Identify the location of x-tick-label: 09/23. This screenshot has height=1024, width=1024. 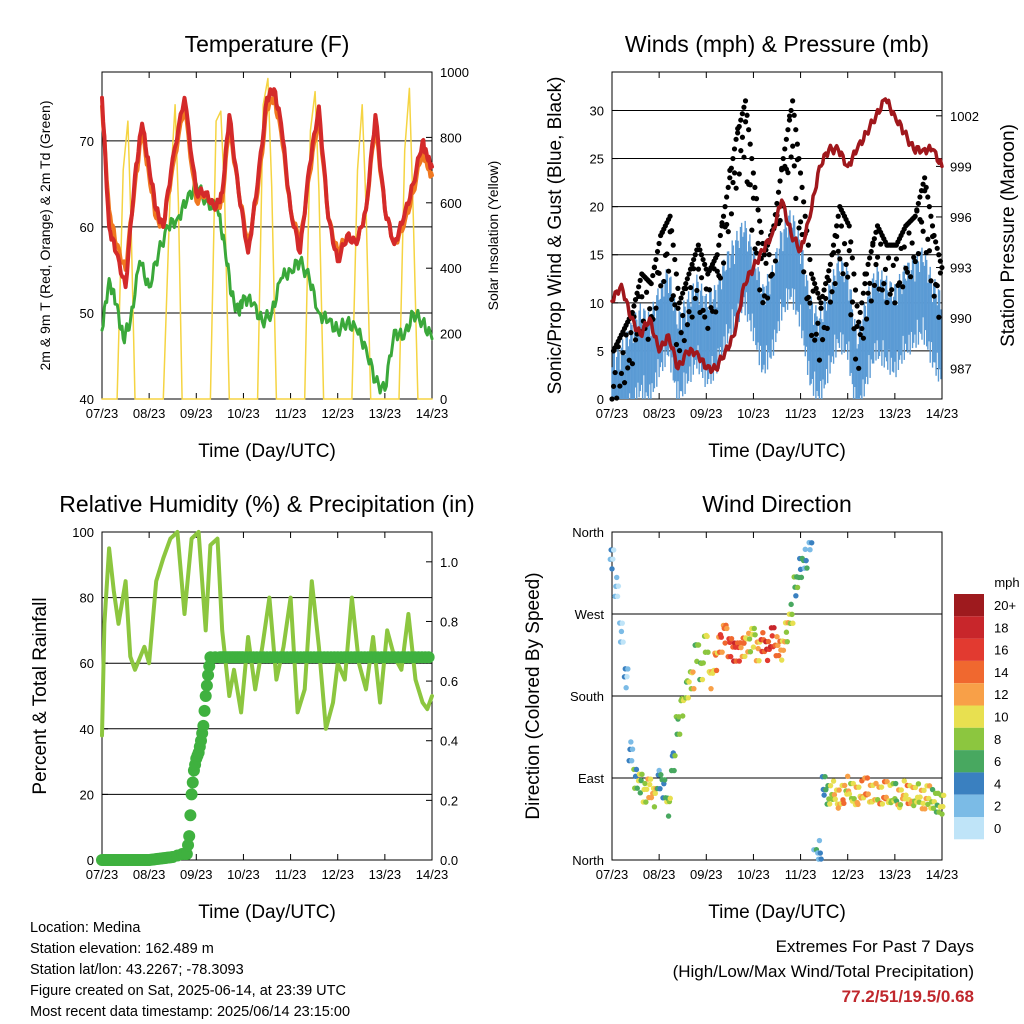
(196, 874).